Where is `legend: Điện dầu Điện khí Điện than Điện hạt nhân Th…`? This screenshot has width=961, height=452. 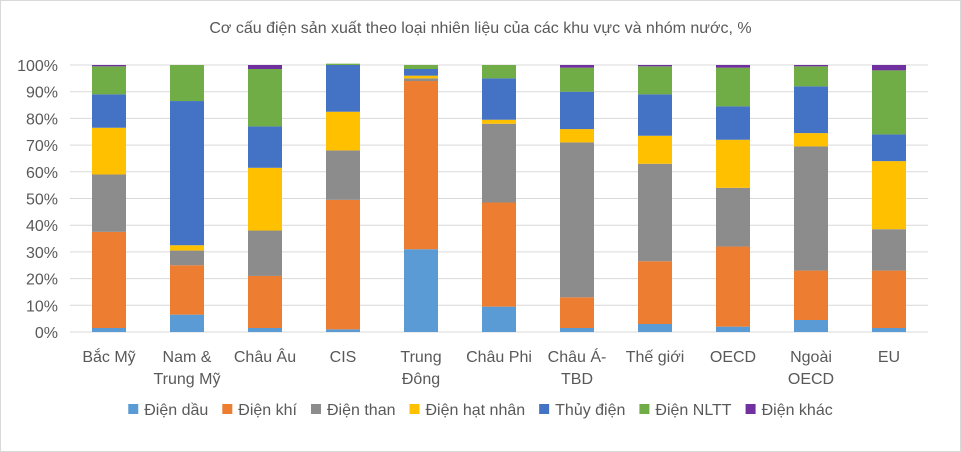
legend: Điện dầu Điện khí Điện than Điện hạt nhân Th… is located at coordinates (480, 410).